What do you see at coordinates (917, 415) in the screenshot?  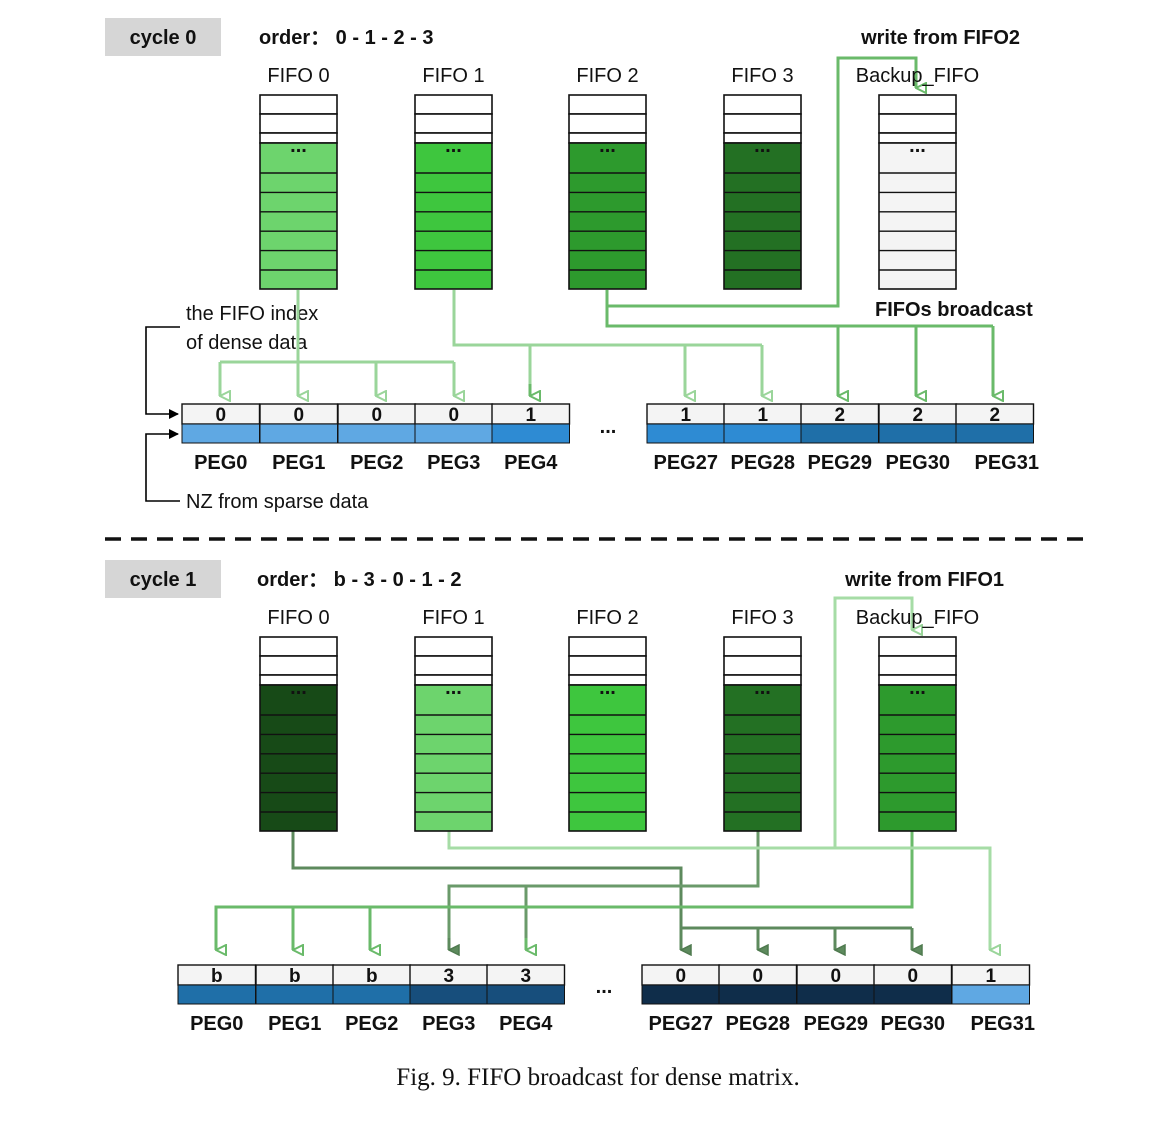 I see `peg-index-value: 2` at bounding box center [917, 415].